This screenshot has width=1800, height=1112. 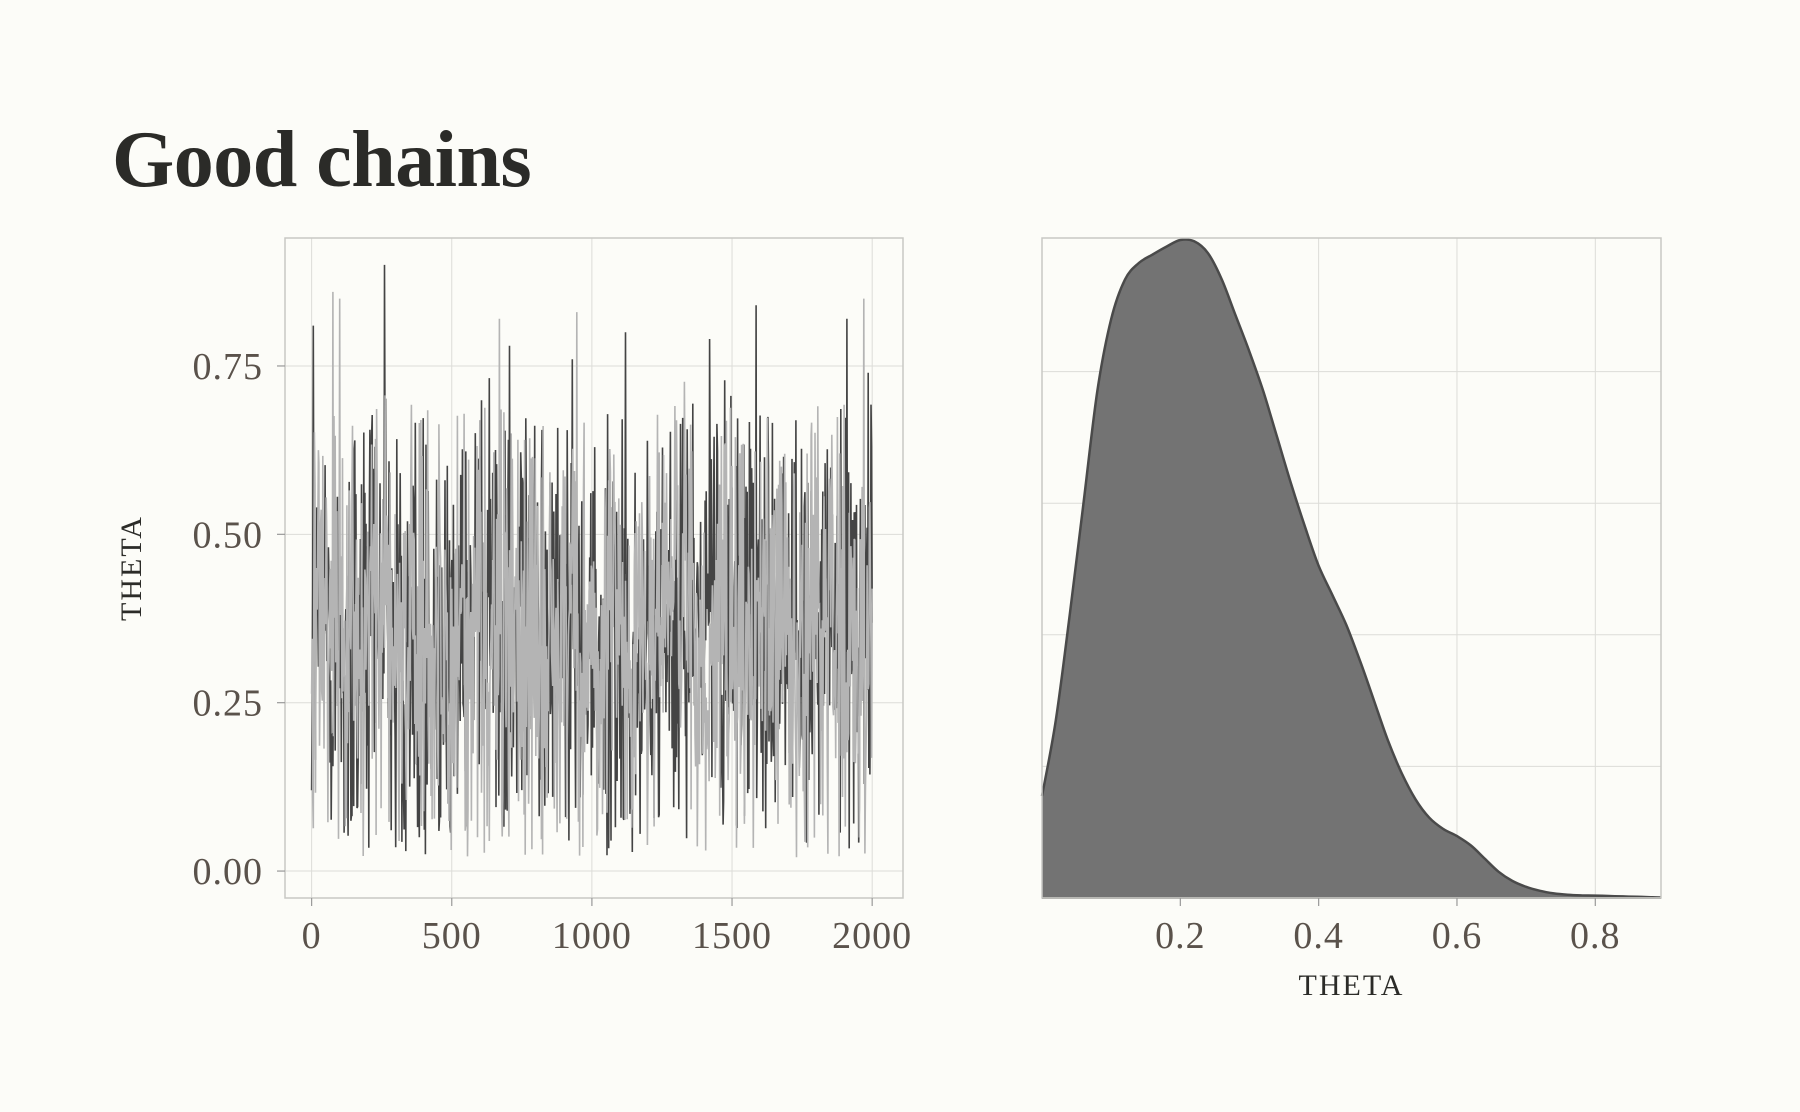 I want to click on x-tick-label: 0.6, so click(x=1457, y=936).